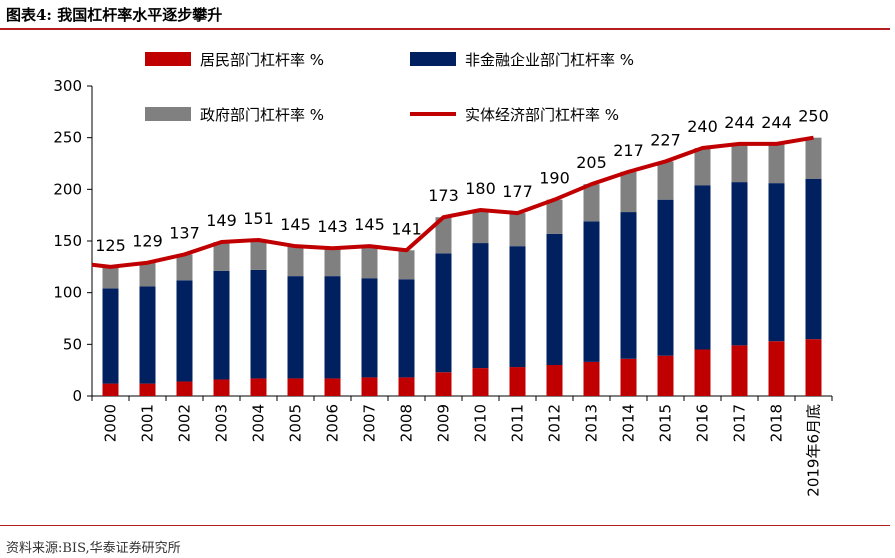 The width and height of the screenshot is (895, 558). Describe the element at coordinates (262, 60) in the screenshot. I see `legend-label-household: 居民部门杠杆率 %` at that location.